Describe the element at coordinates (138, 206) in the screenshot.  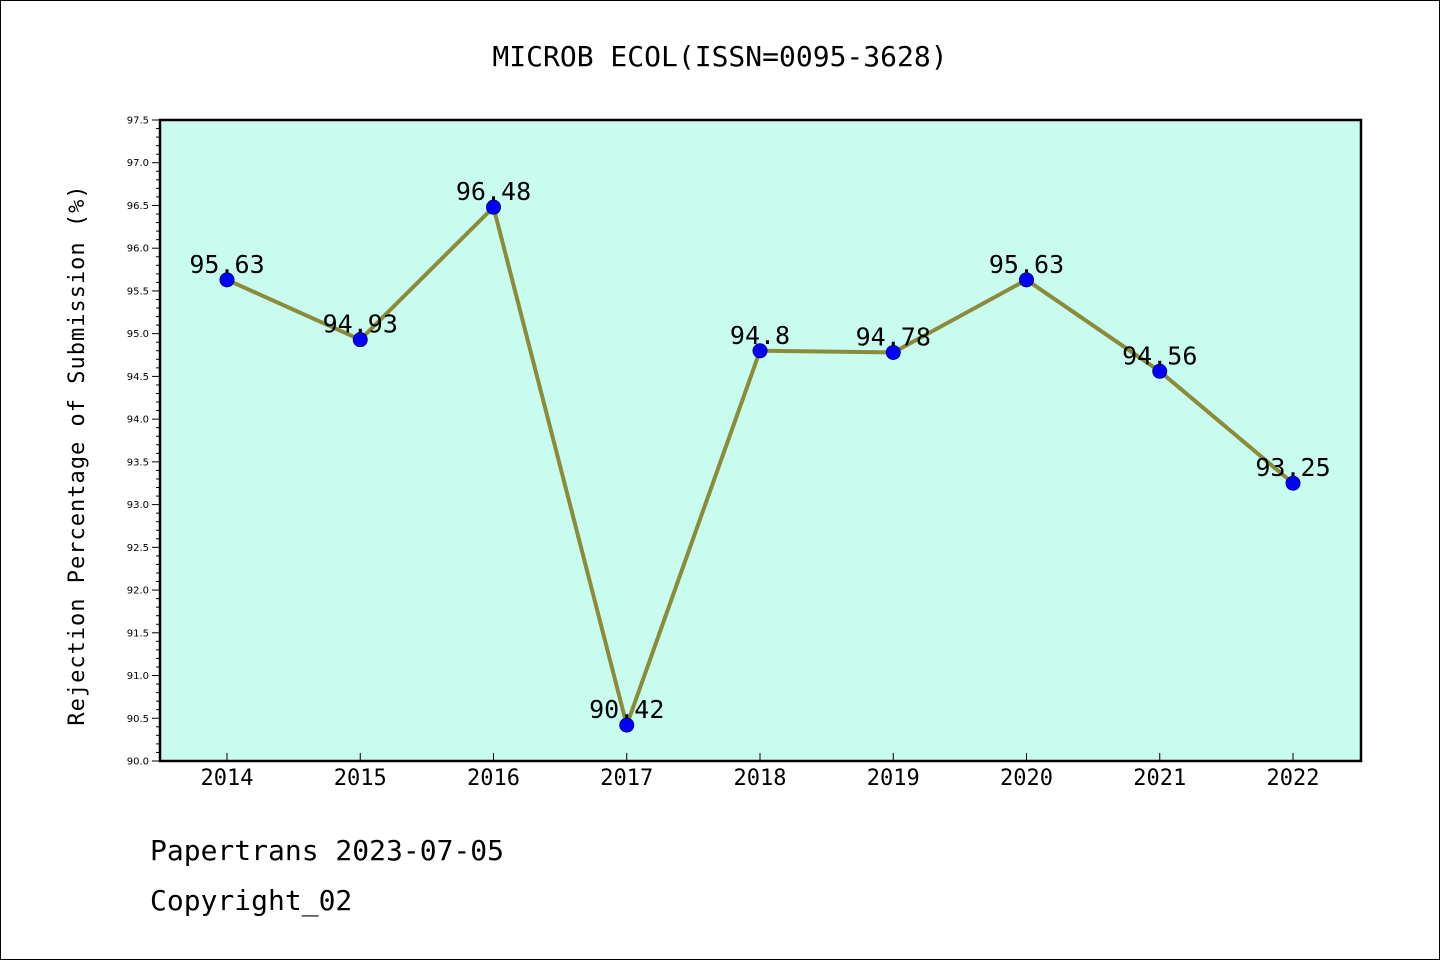
I see `y-tick-label: 96.5` at that location.